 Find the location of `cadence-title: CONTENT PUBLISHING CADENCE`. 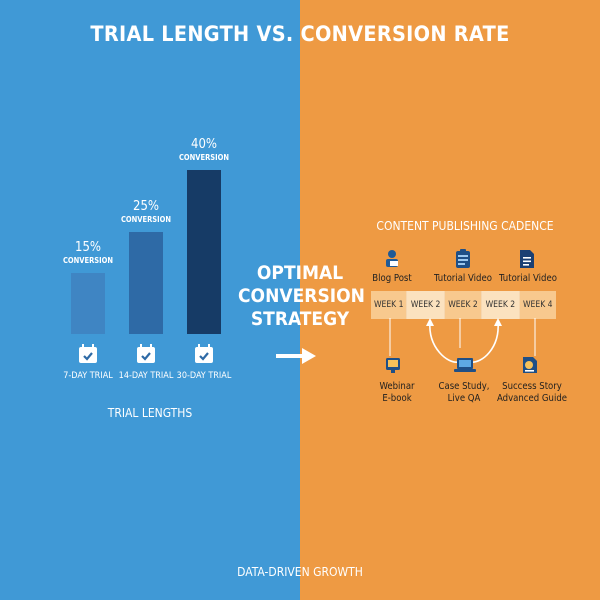

cadence-title: CONTENT PUBLISHING CADENCE is located at coordinates (465, 226).